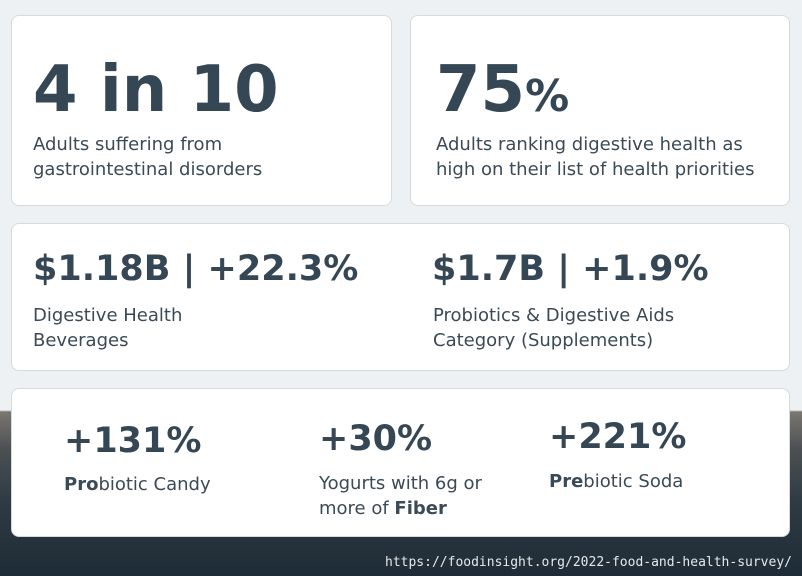 This screenshot has height=576, width=802. What do you see at coordinates (376, 439) in the screenshot?
I see `yogurt-stat: +30%` at bounding box center [376, 439].